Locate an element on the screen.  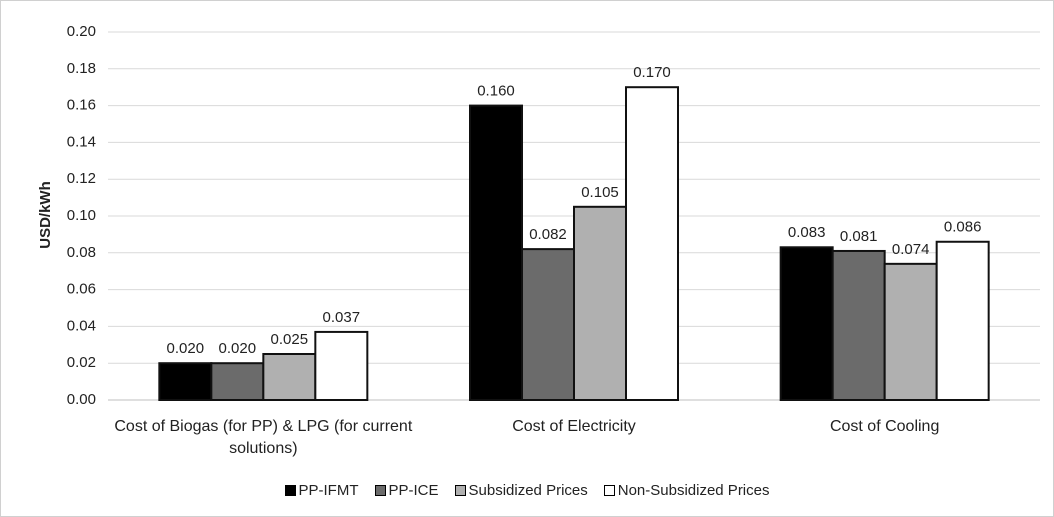
data-label: 0.074 is located at coordinates (911, 249).